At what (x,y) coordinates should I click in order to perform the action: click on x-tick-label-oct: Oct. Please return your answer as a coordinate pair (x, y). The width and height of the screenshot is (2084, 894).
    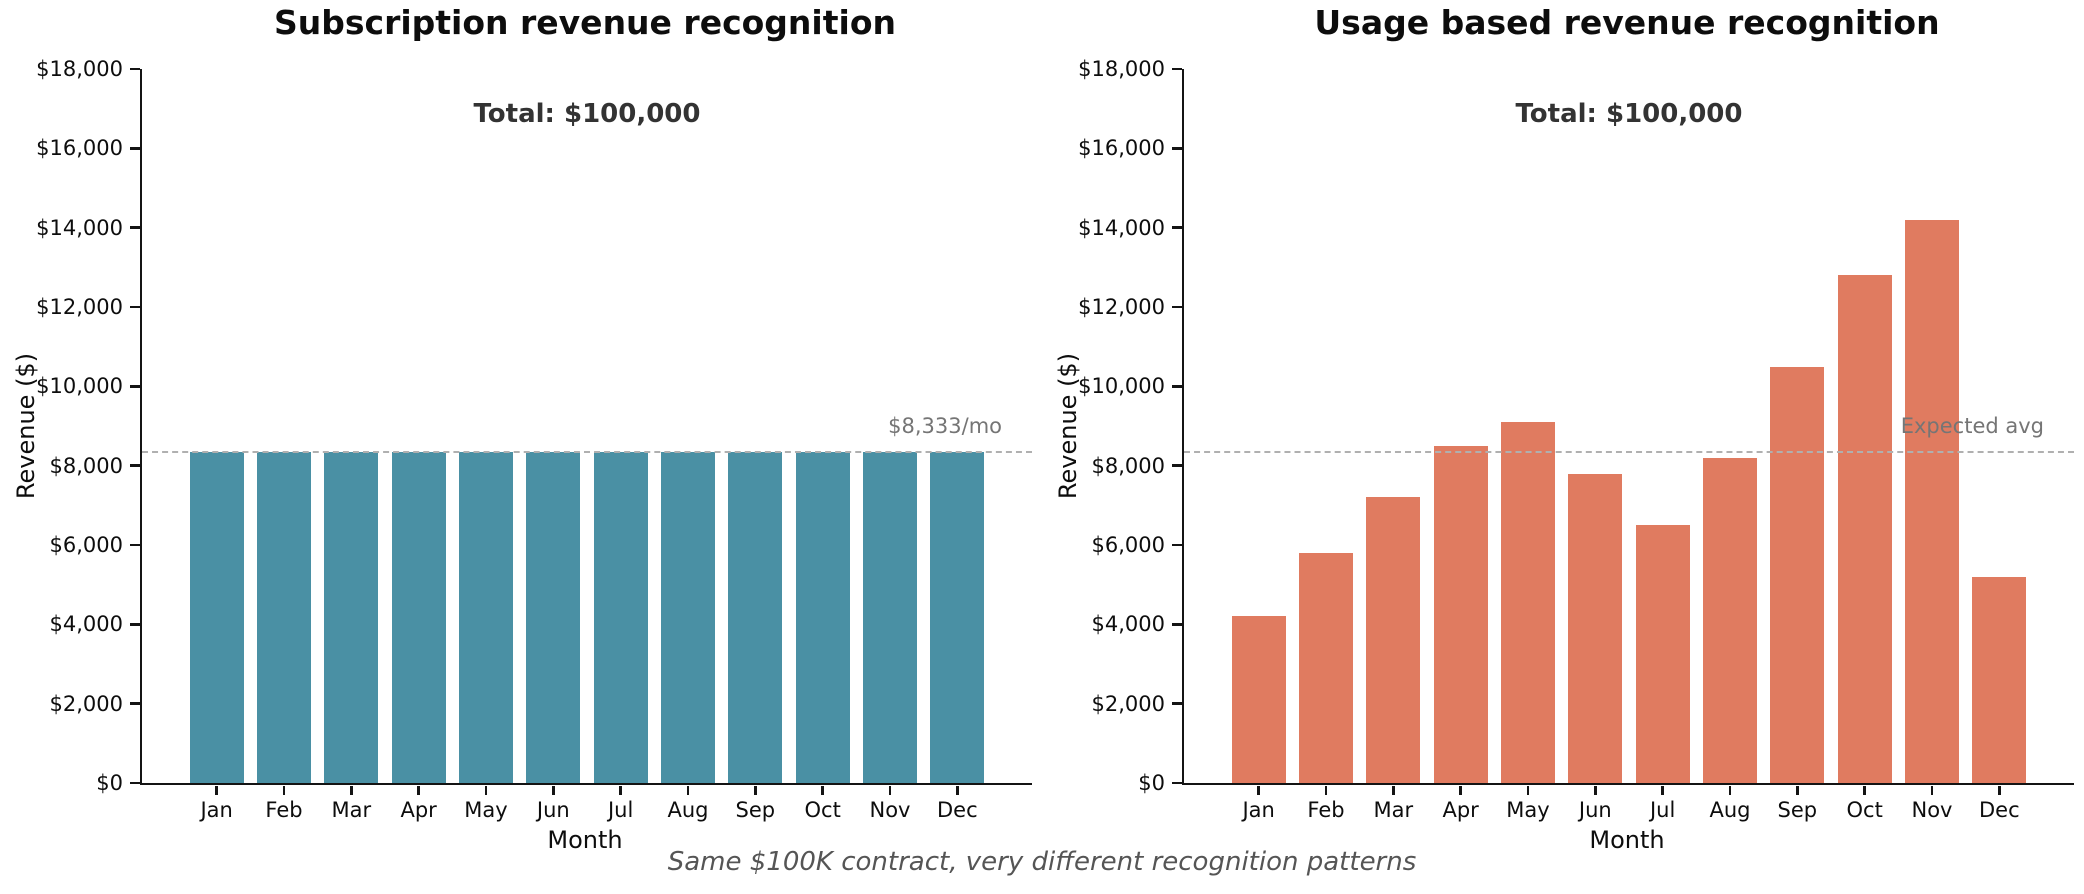
    Looking at the image, I should click on (822, 810).